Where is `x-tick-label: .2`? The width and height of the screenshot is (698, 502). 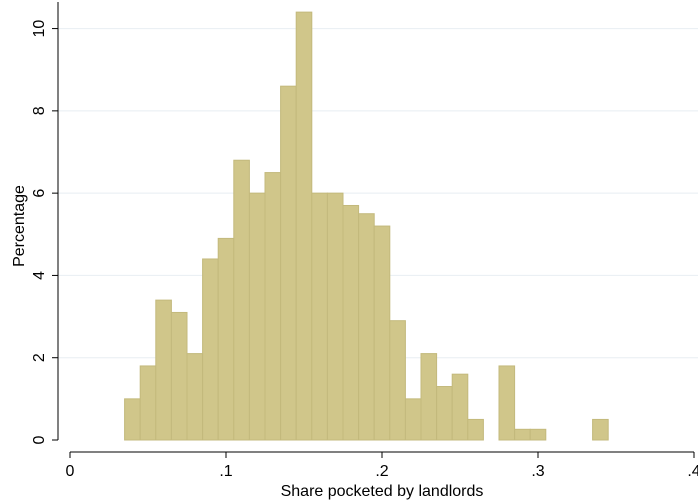 x-tick-label: .2 is located at coordinates (381, 471).